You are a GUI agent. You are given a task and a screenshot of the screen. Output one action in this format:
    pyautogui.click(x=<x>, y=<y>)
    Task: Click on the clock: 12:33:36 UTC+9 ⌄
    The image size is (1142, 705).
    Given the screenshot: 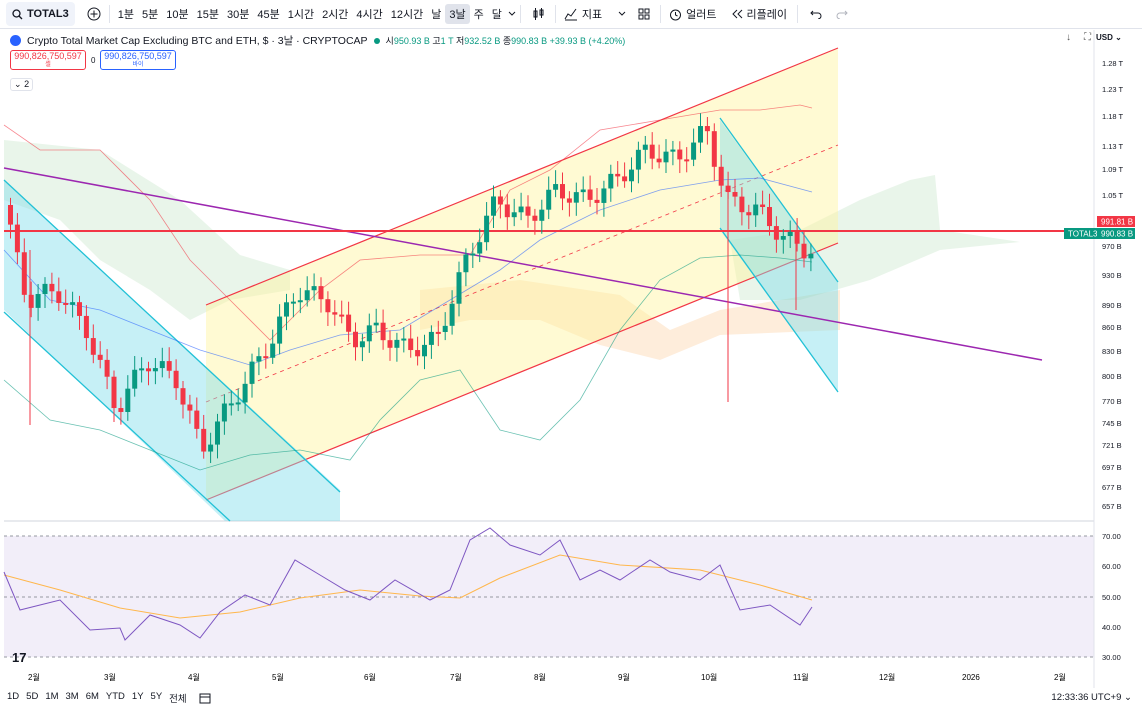 What is the action you would take?
    pyautogui.click(x=1091, y=697)
    